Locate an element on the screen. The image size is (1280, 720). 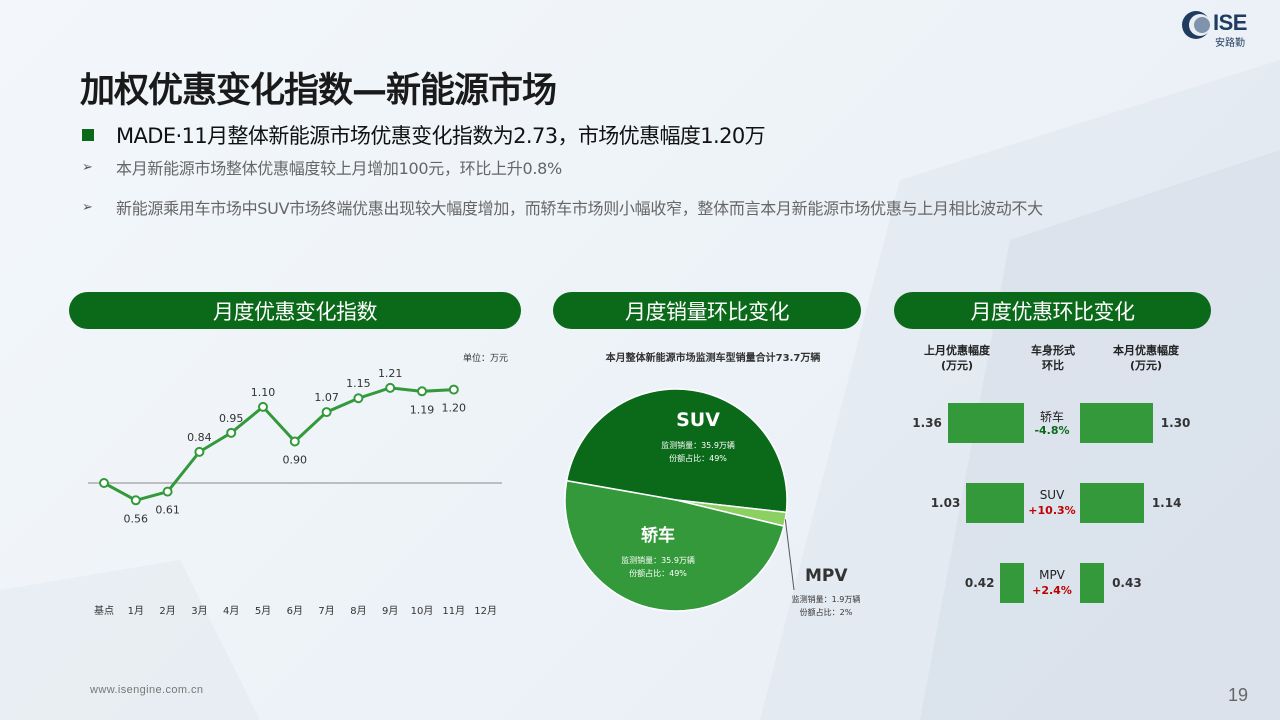
page-title: 加权优惠变化指数—新能源市场 is located at coordinates (318, 91).